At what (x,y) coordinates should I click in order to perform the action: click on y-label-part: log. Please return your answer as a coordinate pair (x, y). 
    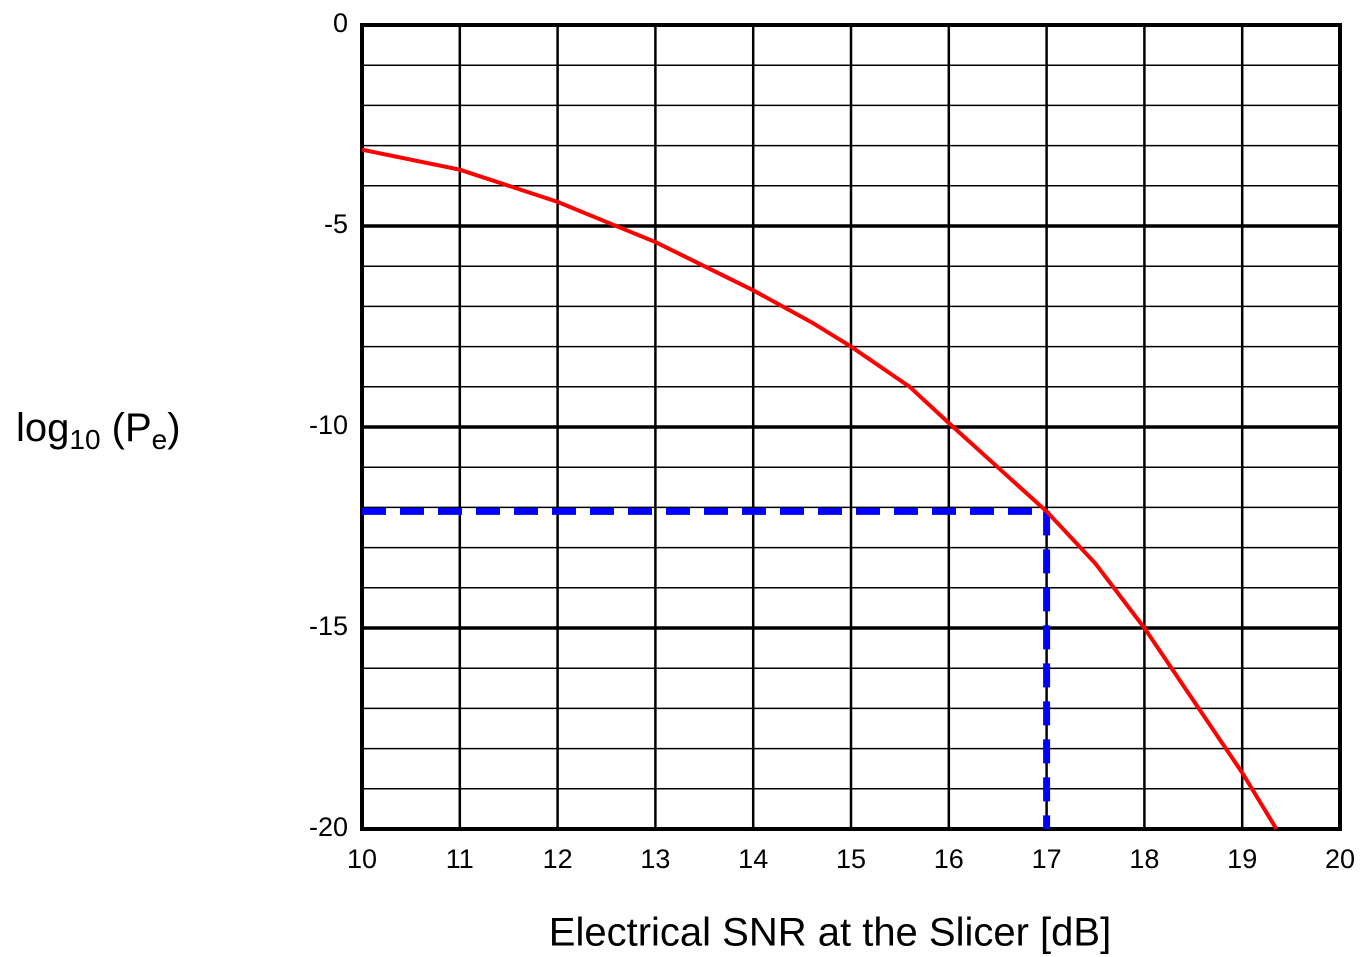
    Looking at the image, I should click on (42, 428).